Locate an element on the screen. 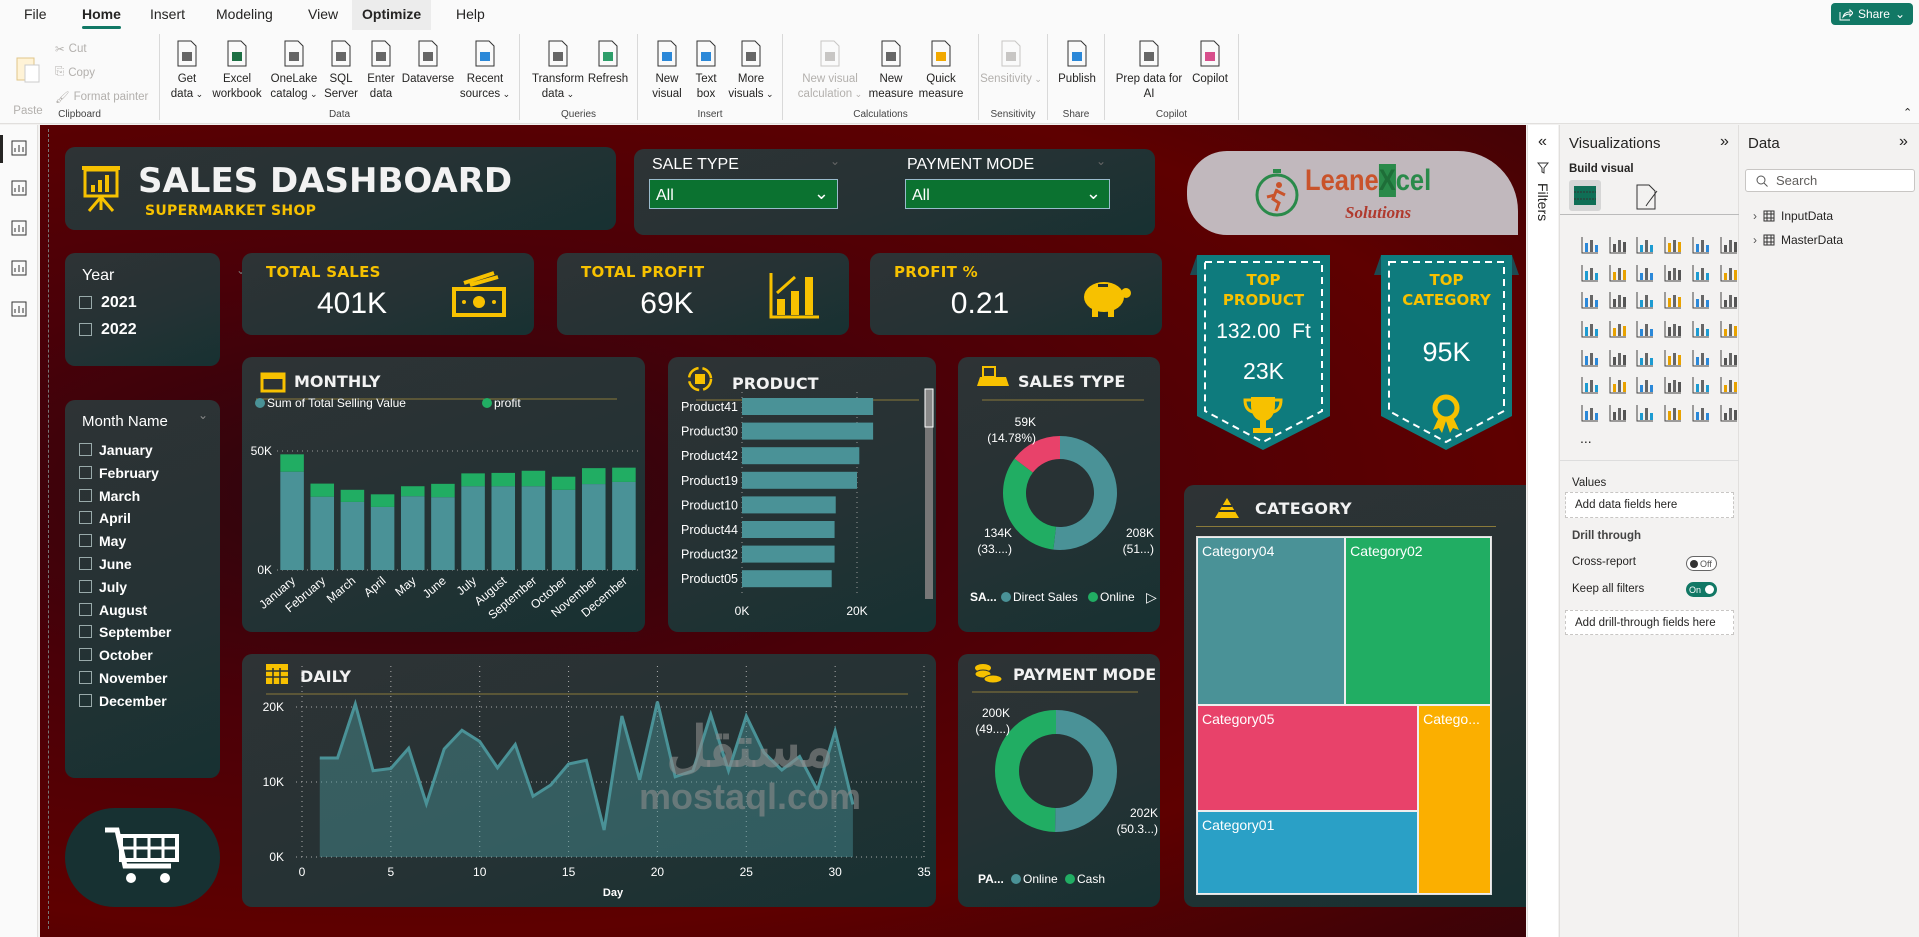  treemap-icon is located at coordinates (1591, 330).